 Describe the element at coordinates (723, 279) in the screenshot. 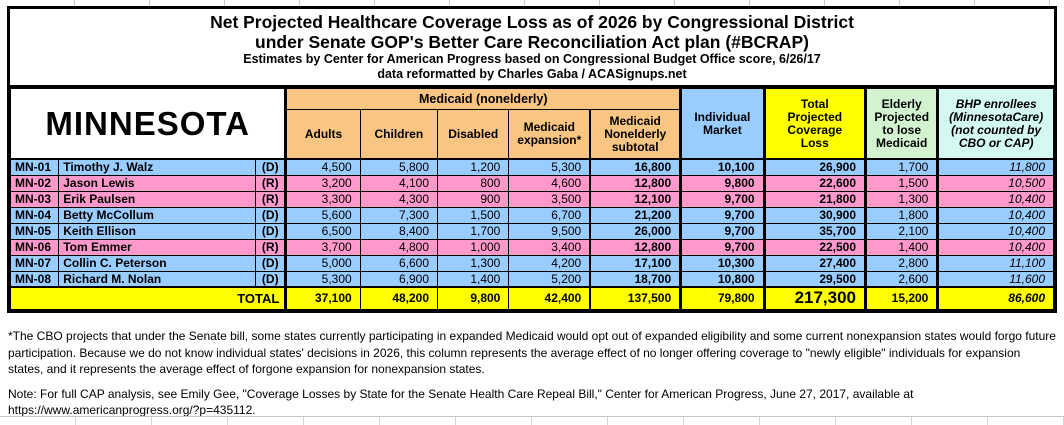

I see `individual-market-cell: 10,800` at that location.